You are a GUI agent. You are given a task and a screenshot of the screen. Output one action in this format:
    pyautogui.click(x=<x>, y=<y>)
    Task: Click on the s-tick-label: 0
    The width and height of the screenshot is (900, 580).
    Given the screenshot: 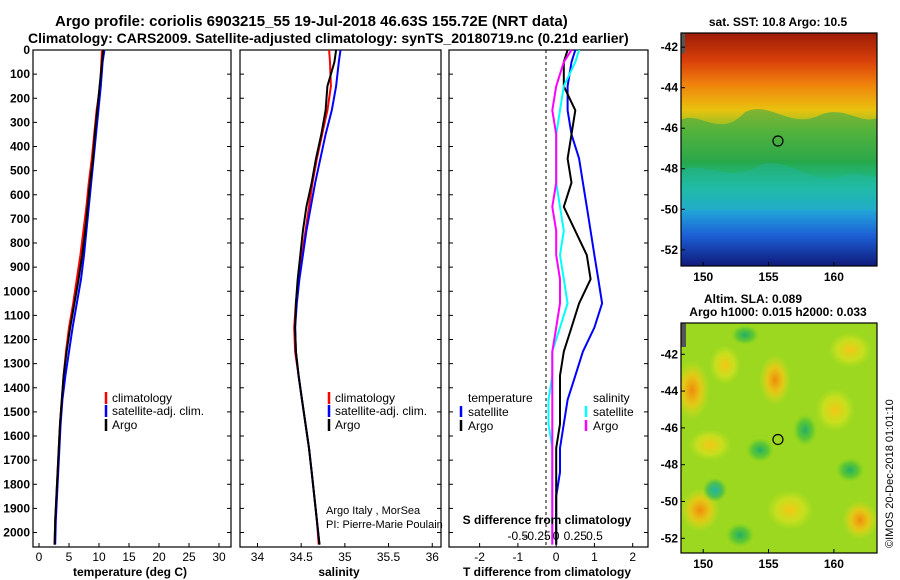 What is the action you would take?
    pyautogui.click(x=556, y=536)
    